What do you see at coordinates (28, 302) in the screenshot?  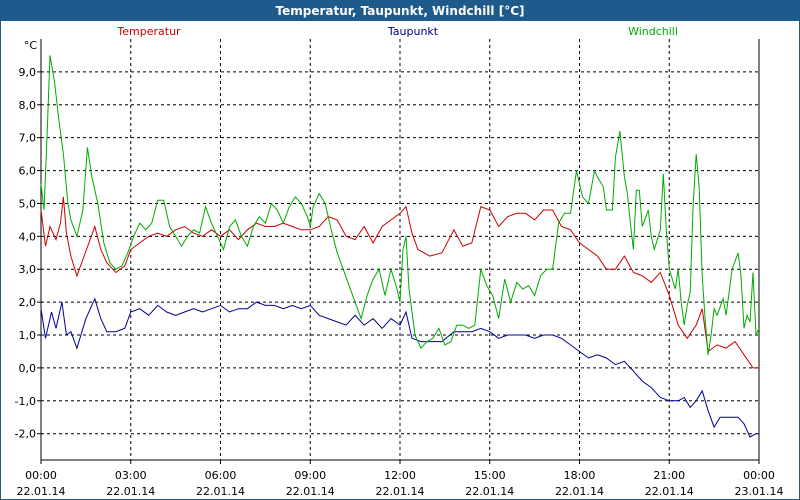 I see `y-tick-label: 2,0` at bounding box center [28, 302].